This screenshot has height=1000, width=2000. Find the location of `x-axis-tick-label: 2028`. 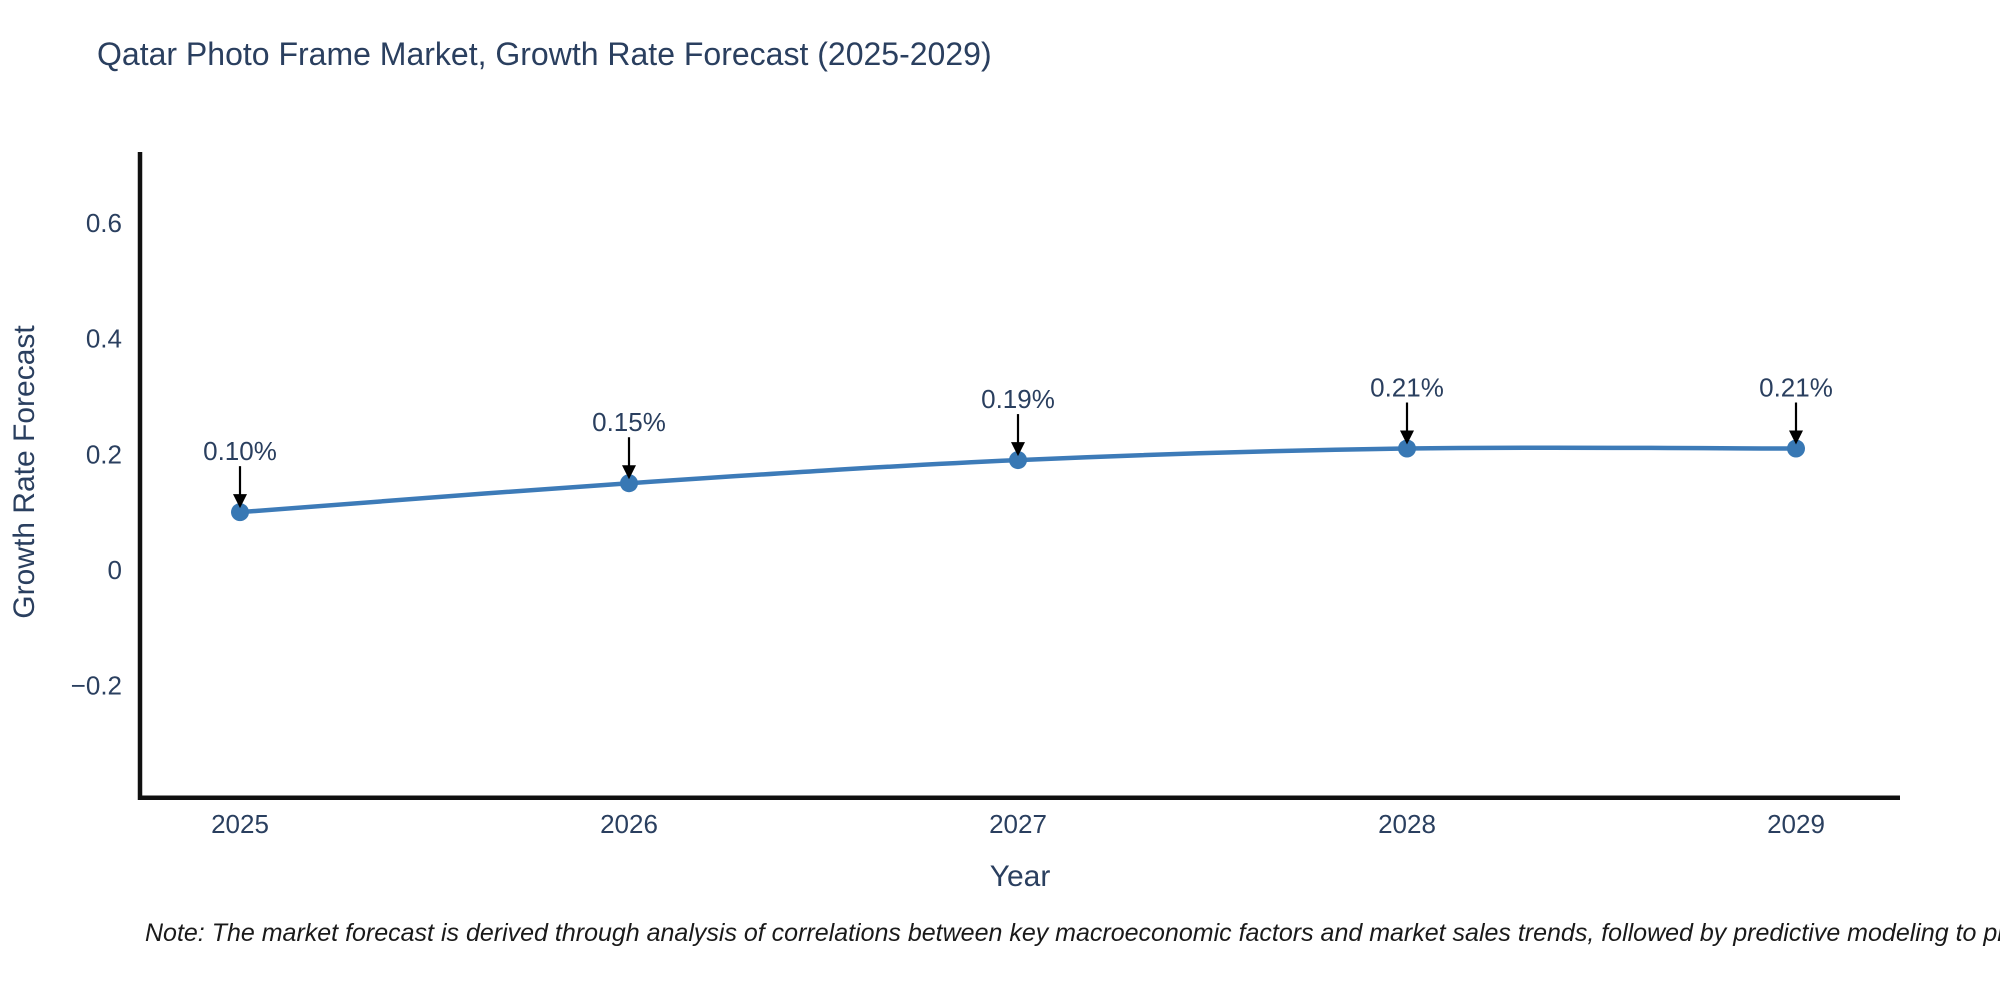

x-axis-tick-label: 2028 is located at coordinates (1407, 824).